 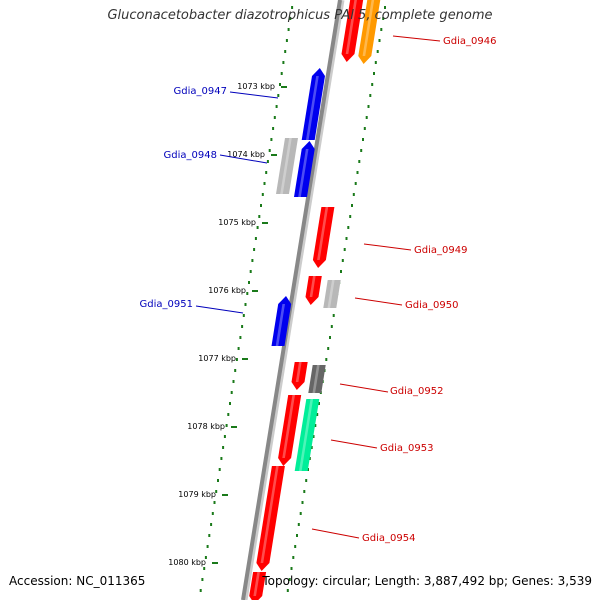 I want to click on gene-label-gdia_0950: Gdia_0950, so click(x=406, y=304).